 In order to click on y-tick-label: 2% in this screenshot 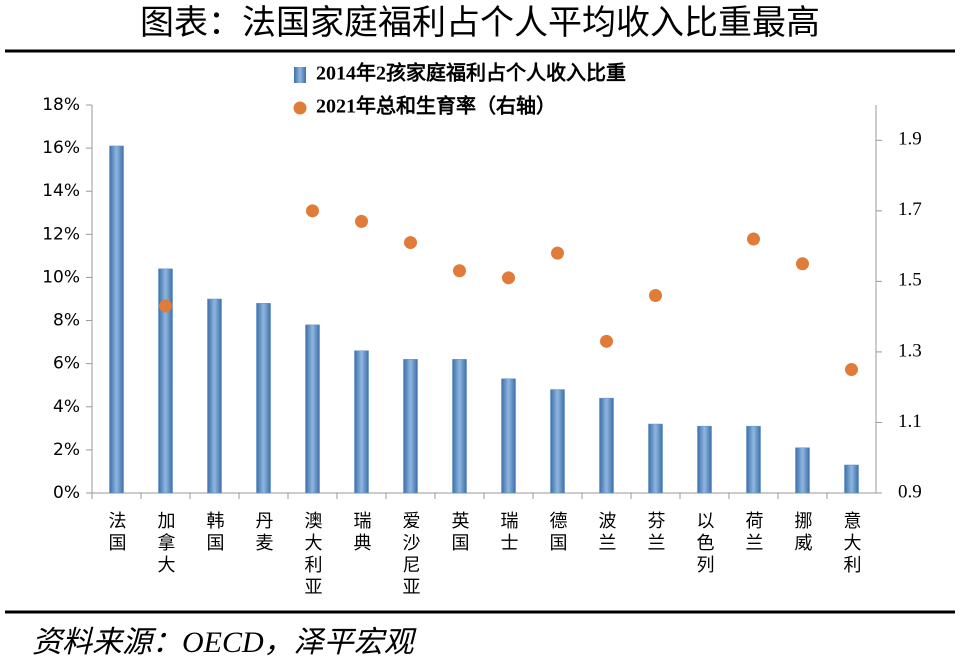, I will do `click(66, 450)`.